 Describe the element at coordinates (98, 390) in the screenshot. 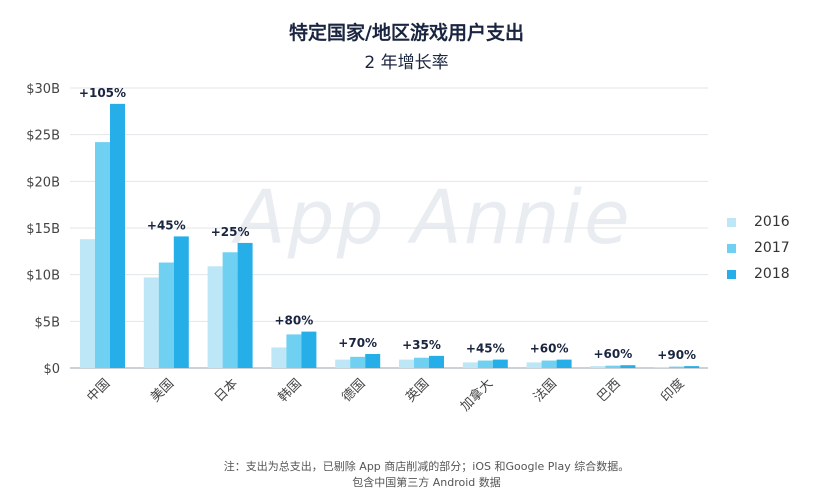

I see `x-tick-label: 中国` at that location.